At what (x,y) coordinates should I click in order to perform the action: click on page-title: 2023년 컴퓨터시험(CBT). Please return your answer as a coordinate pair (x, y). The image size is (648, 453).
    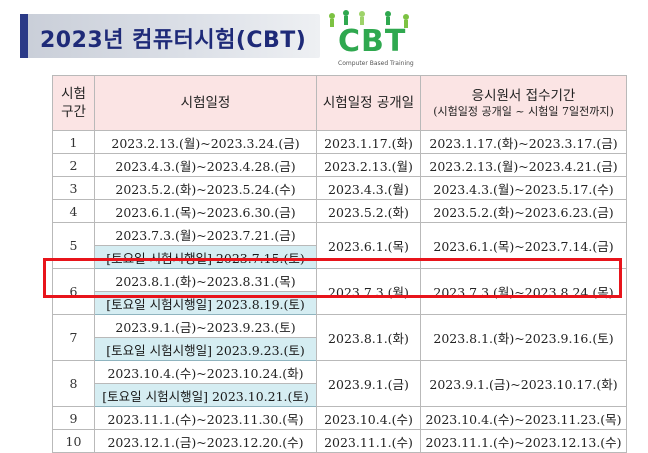
    Looking at the image, I should click on (173, 40).